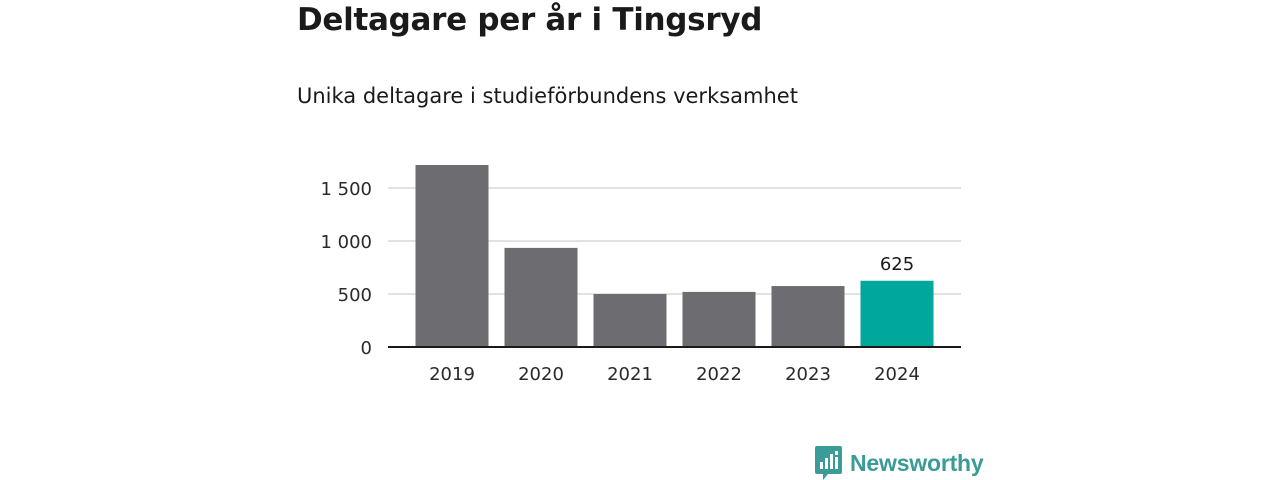  Describe the element at coordinates (452, 374) in the screenshot. I see `x-tick-label: 2019` at that location.